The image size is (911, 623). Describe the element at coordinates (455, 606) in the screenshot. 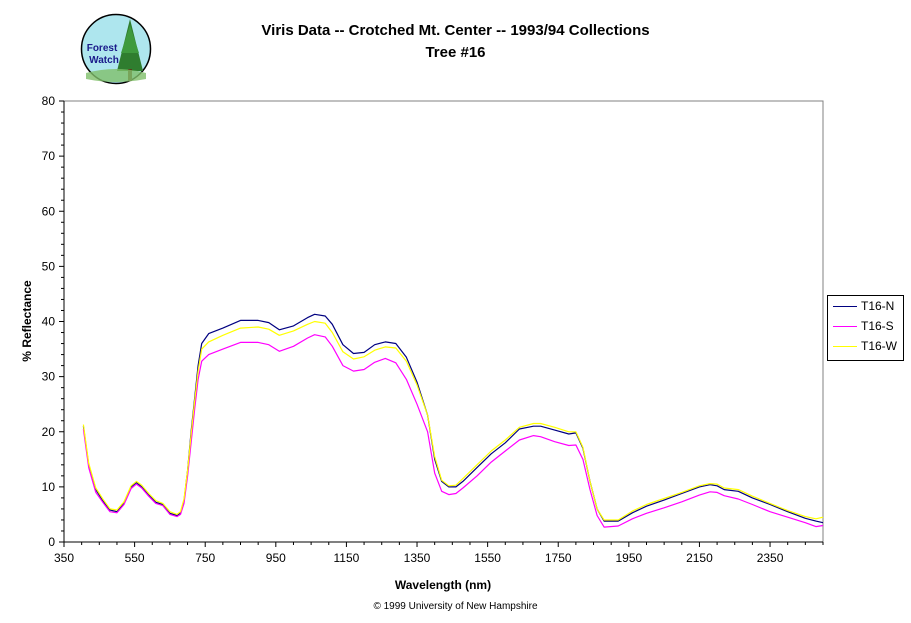

I see `copyright-credit: © 1999 University of New Hampshire` at that location.